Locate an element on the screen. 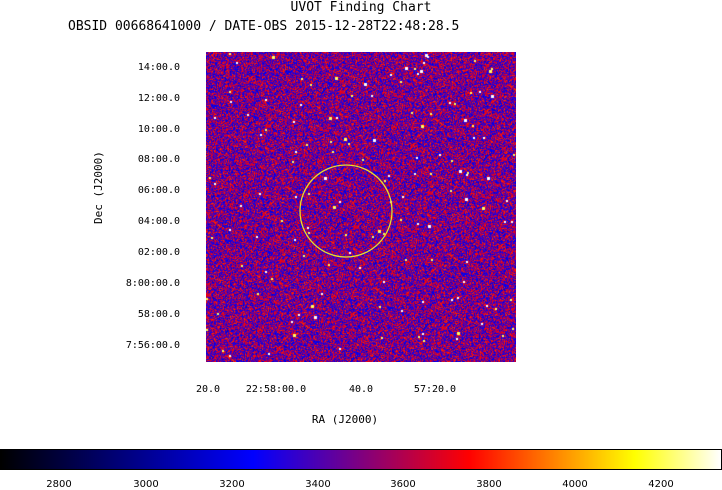 The width and height of the screenshot is (722, 490). colorbar-tick-label: 4200 is located at coordinates (661, 484).